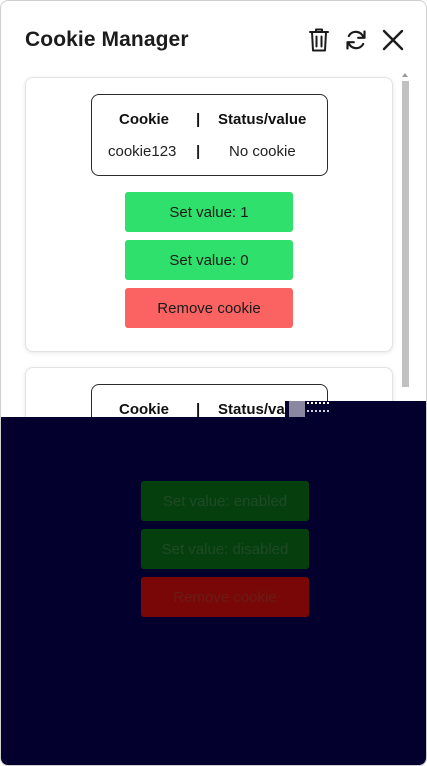 The image size is (427, 766). What do you see at coordinates (107, 39) in the screenshot?
I see `page-title: Cookie Manager` at bounding box center [107, 39].